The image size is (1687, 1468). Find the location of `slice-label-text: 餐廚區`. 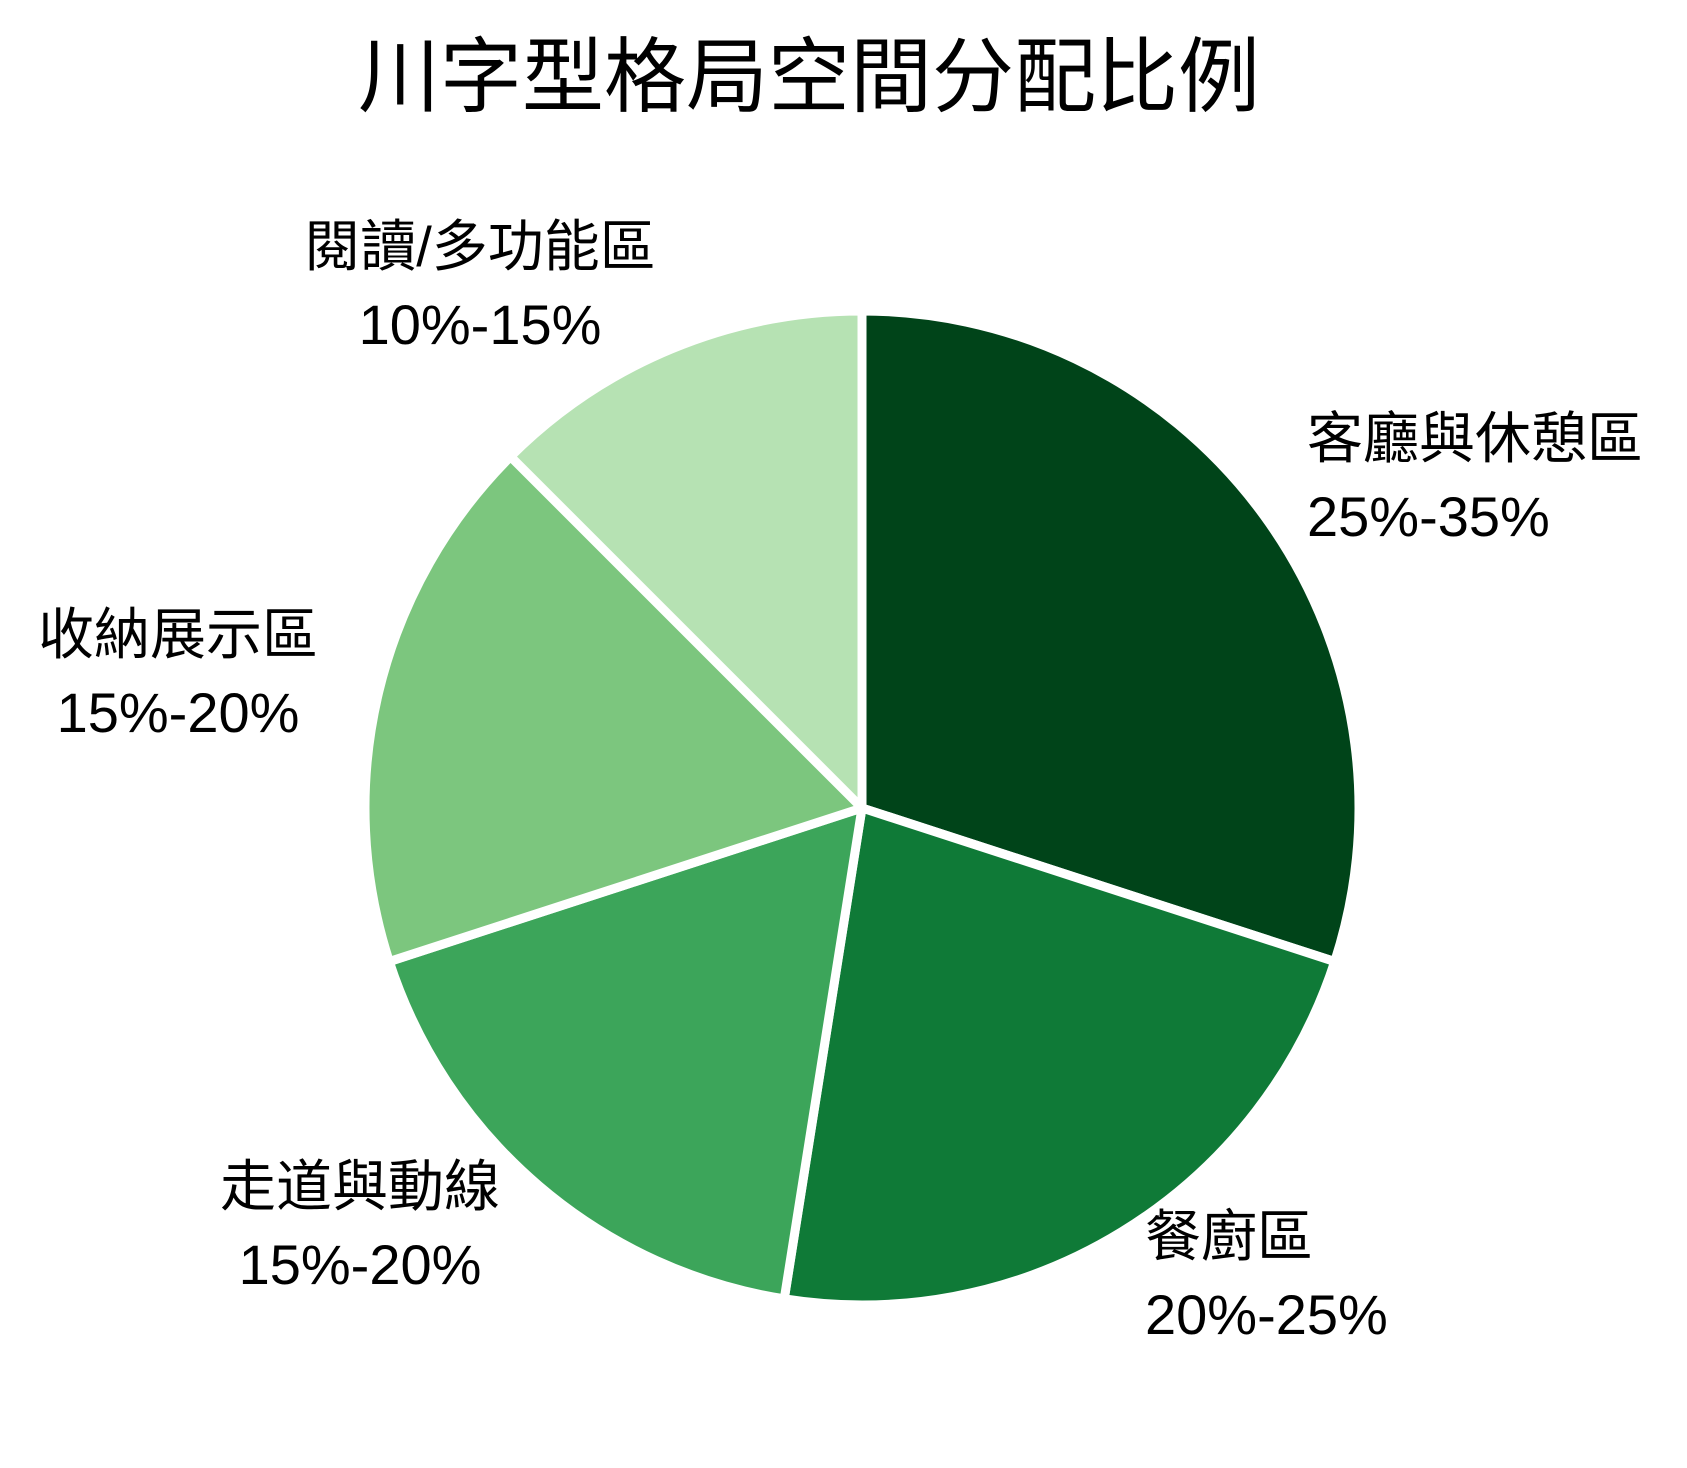

slice-label-text: 餐廚區 is located at coordinates (1229, 1236).